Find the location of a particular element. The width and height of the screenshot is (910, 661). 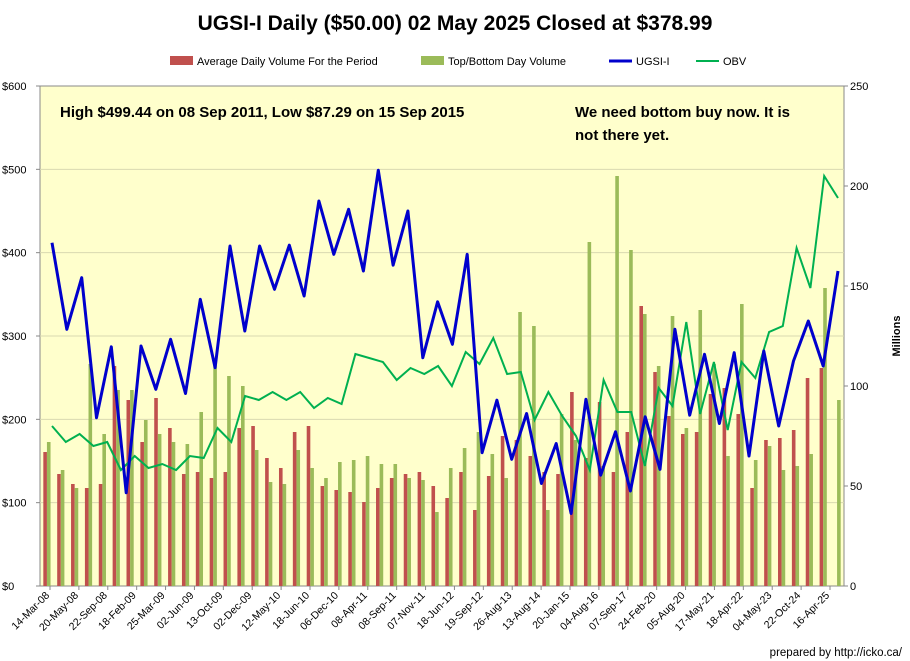

legend-label-topbottom-volume: Top/Bottom Day Volume is located at coordinates (507, 62).